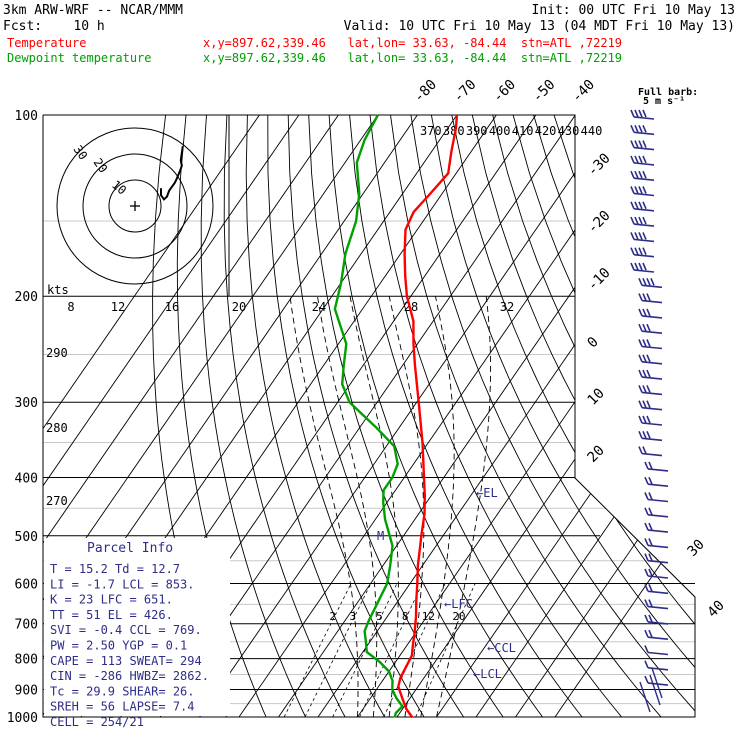  Describe the element at coordinates (122, 584) in the screenshot. I see `parcel-info-row: LI = -1.7 LCL = 853.` at that location.